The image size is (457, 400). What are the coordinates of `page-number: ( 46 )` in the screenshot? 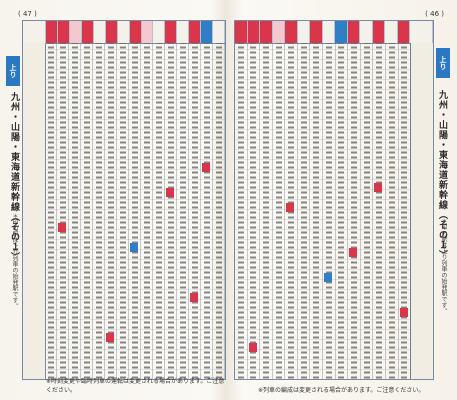 It's located at (434, 14).